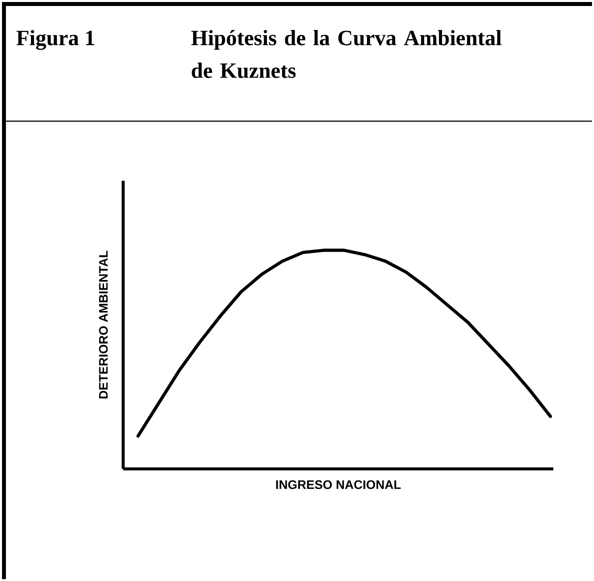 The height and width of the screenshot is (581, 594). Describe the element at coordinates (338, 485) in the screenshot. I see `x-axis-title: INGRESO NACIONAL` at that location.